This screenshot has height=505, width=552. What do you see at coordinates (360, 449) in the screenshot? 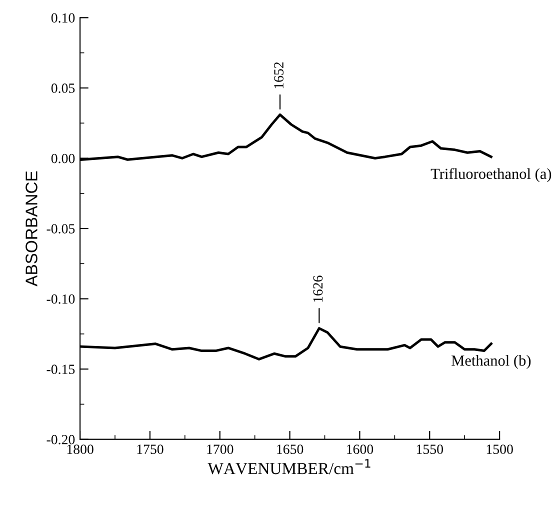
I see `x-tick-label: 1600` at bounding box center [360, 449].